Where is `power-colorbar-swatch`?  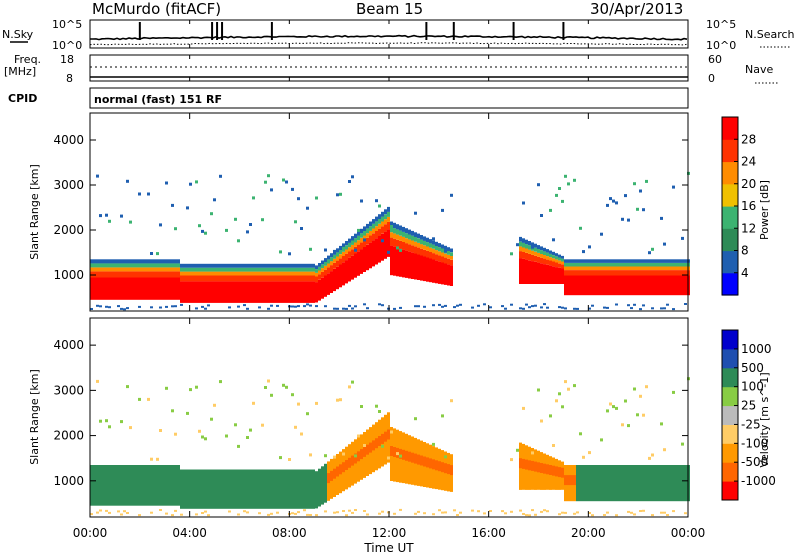
power-colorbar-swatch is located at coordinates (730, 217).